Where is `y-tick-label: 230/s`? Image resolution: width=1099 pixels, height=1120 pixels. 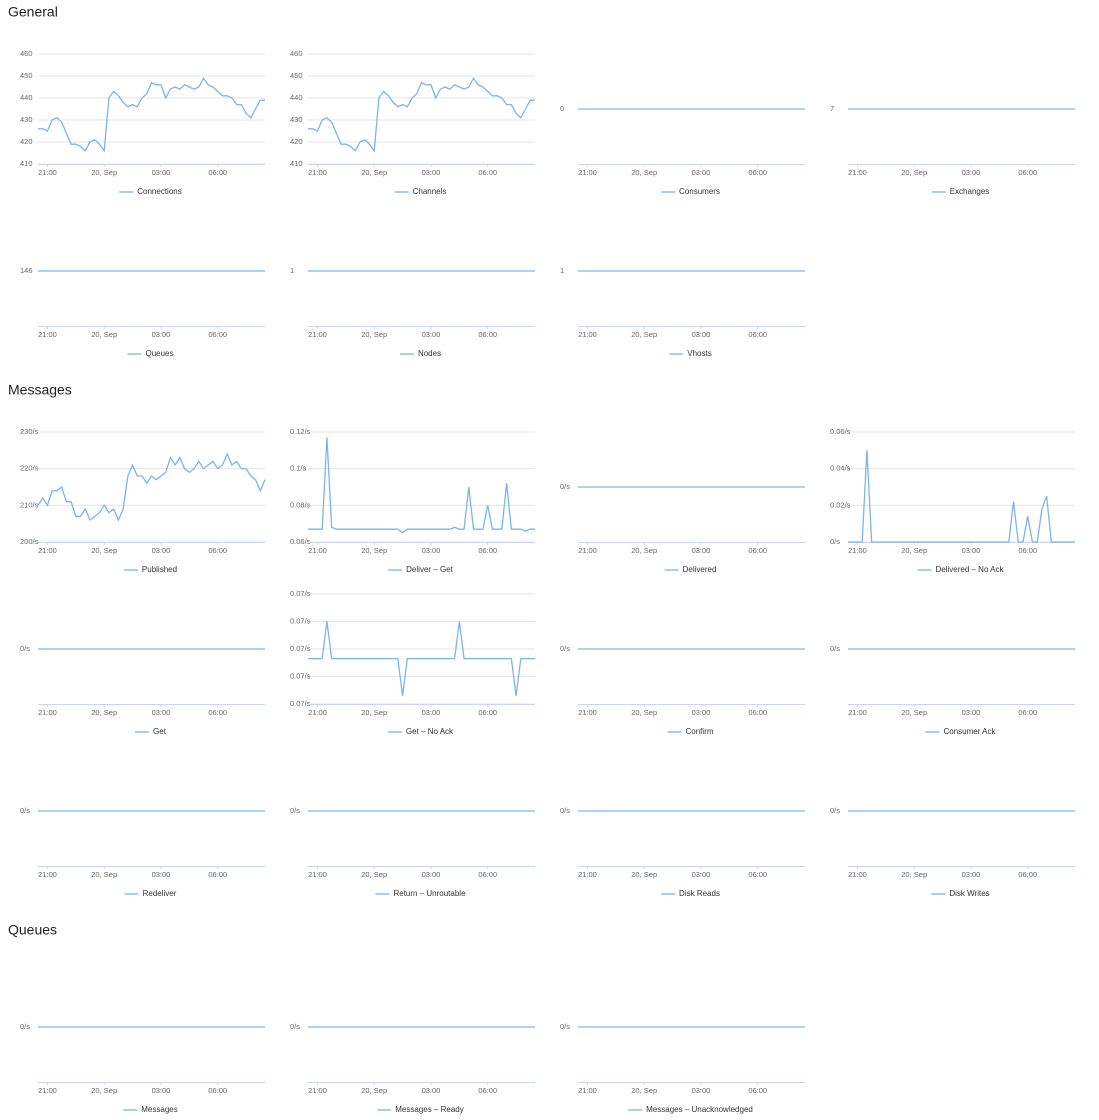
y-tick-label: 230/s is located at coordinates (29, 431).